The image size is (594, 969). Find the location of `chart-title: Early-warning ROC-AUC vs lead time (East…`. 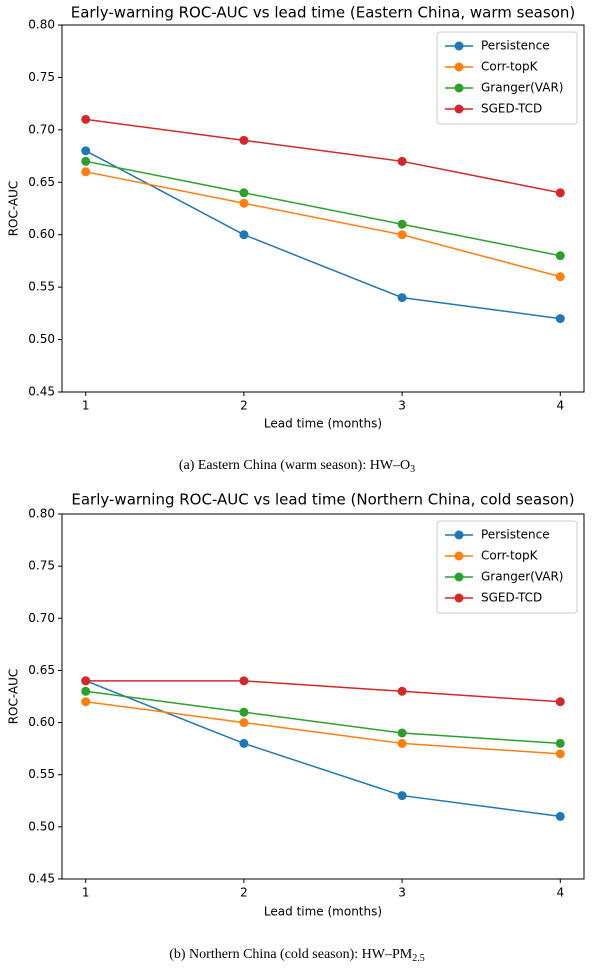

chart-title: Early-warning ROC-AUC vs lead time (East… is located at coordinates (323, 13).